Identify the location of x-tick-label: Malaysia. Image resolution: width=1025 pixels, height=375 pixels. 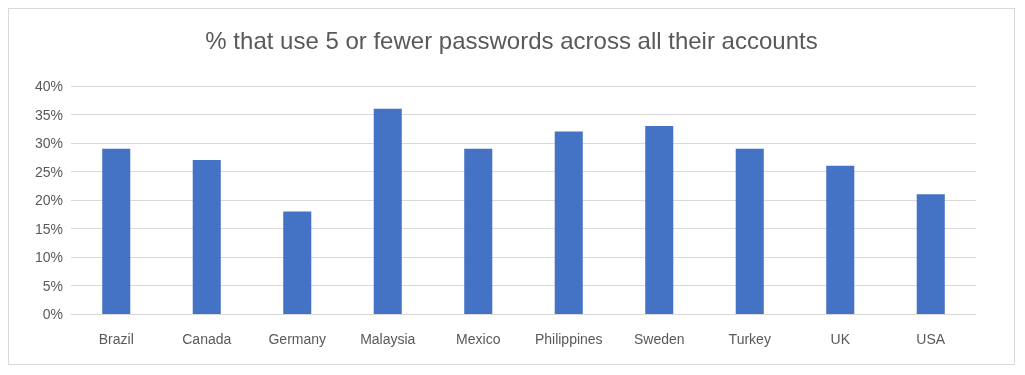
(388, 339).